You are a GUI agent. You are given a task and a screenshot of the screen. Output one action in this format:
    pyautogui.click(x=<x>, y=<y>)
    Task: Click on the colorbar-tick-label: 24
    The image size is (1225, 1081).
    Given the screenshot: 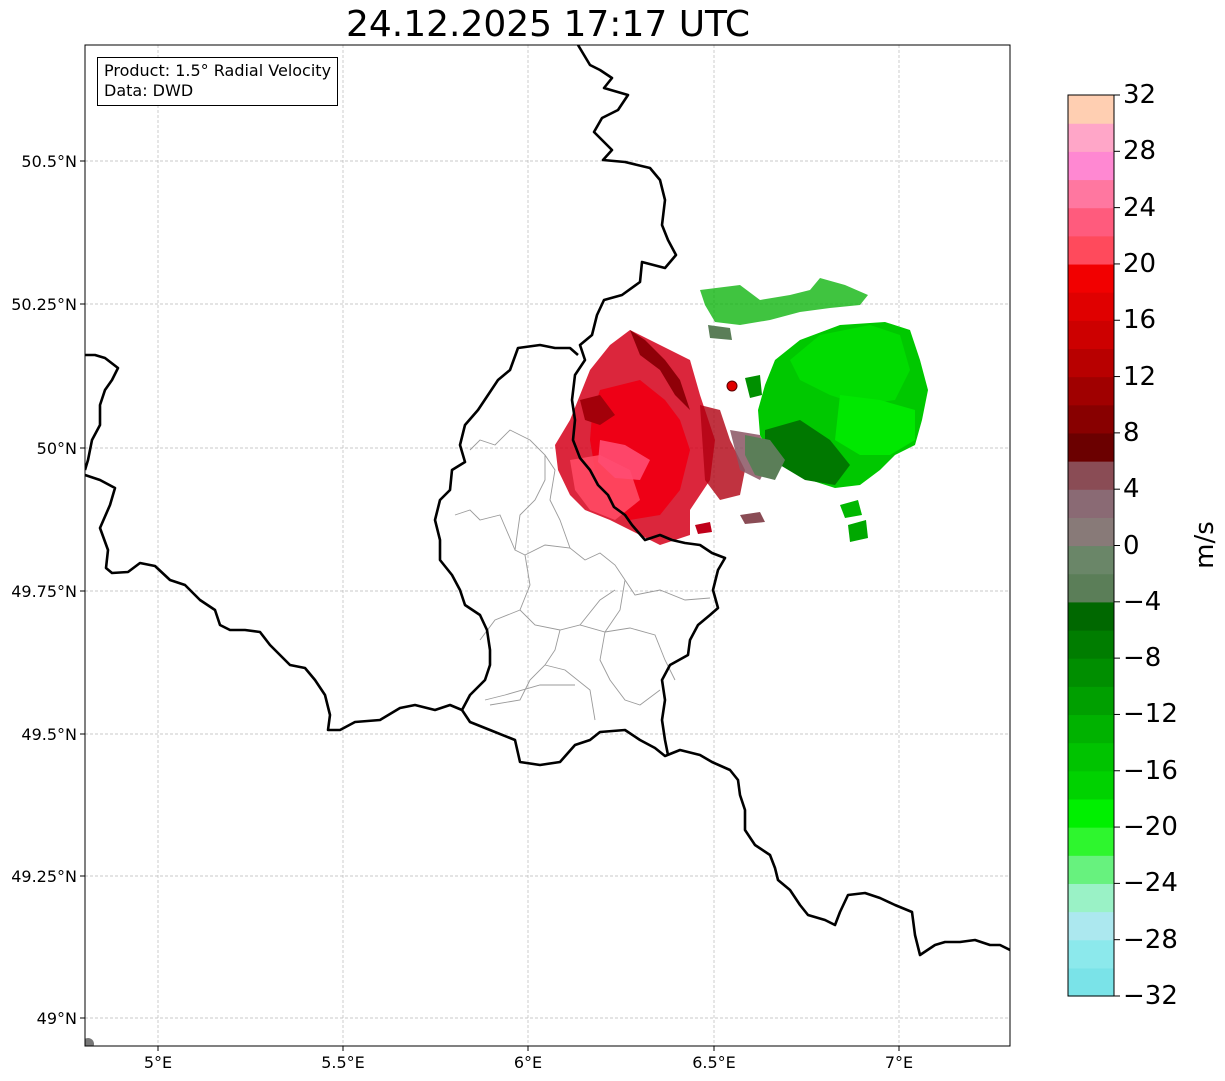 What is the action you would take?
    pyautogui.click(x=1140, y=207)
    